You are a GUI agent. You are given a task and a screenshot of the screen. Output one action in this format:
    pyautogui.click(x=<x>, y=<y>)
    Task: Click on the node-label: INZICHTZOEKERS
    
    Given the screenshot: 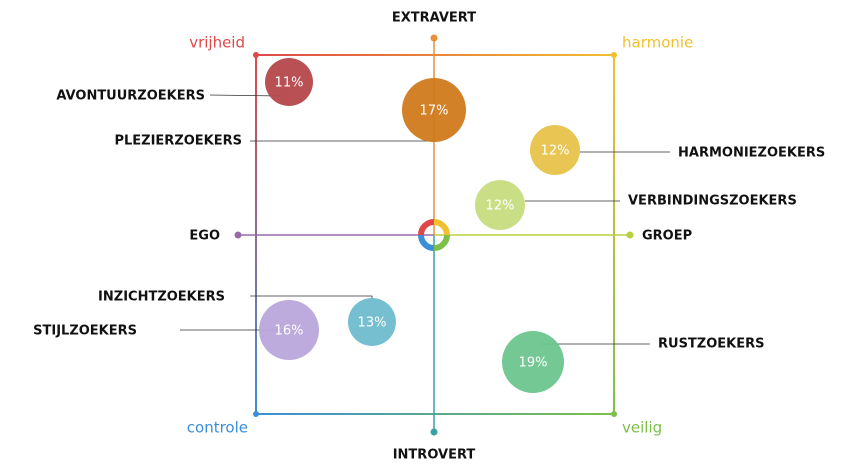 What is the action you would take?
    pyautogui.click(x=161, y=297)
    